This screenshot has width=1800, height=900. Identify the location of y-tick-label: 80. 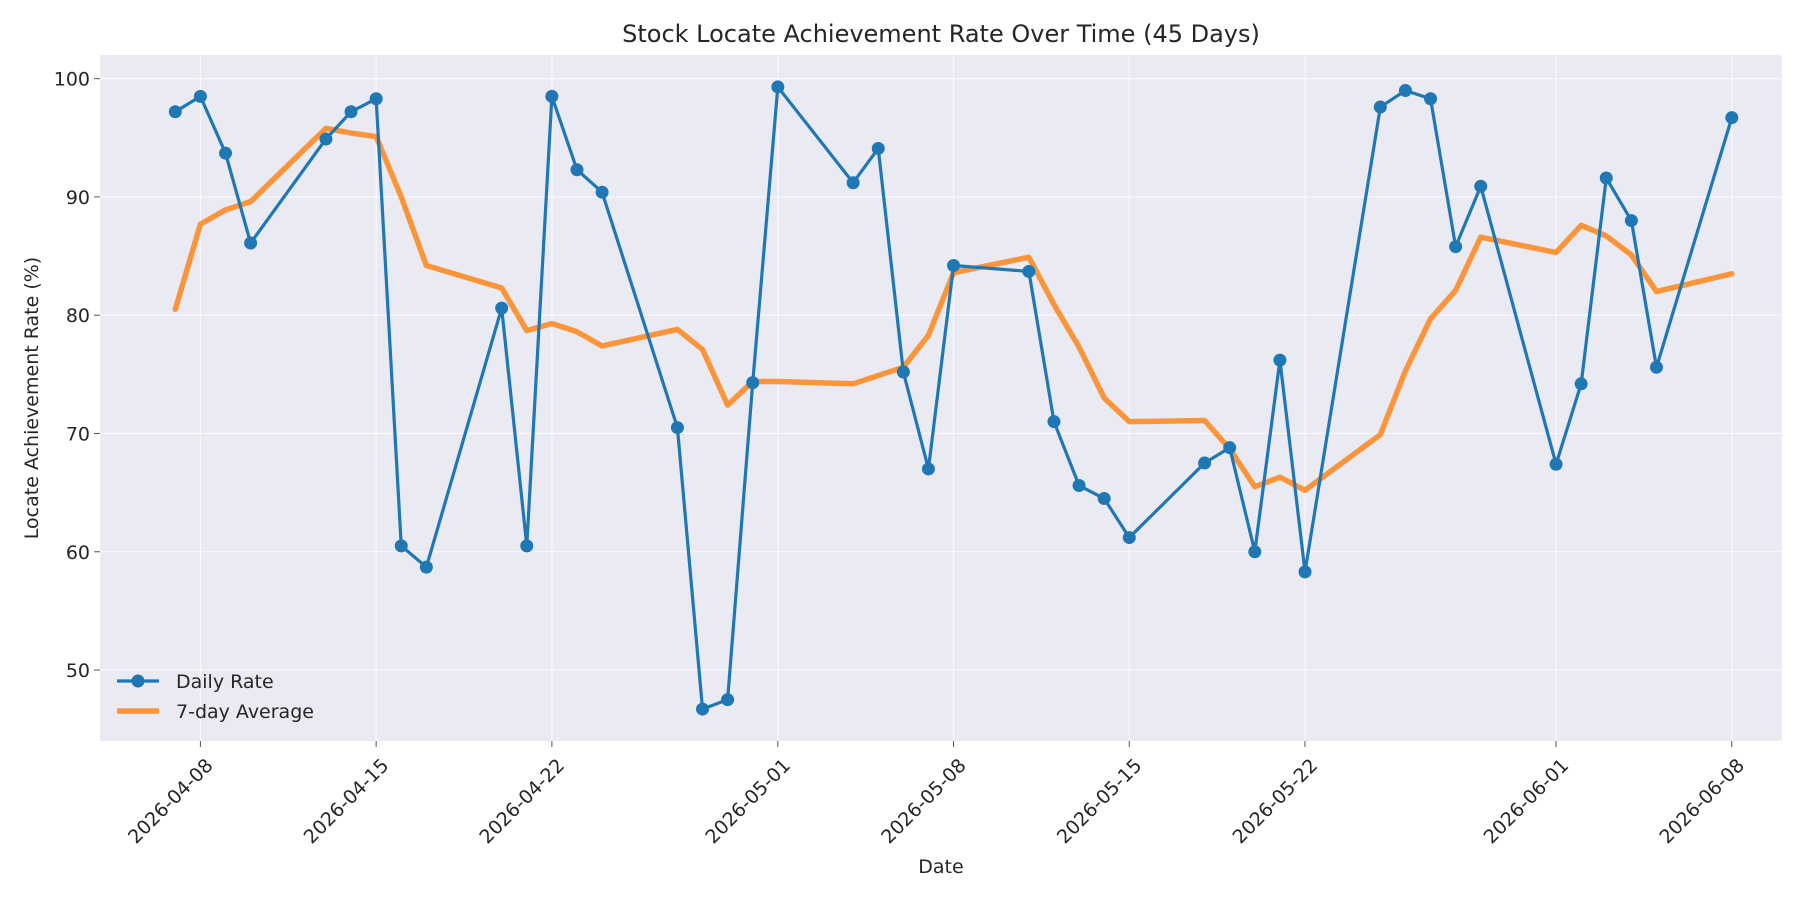
(78, 316).